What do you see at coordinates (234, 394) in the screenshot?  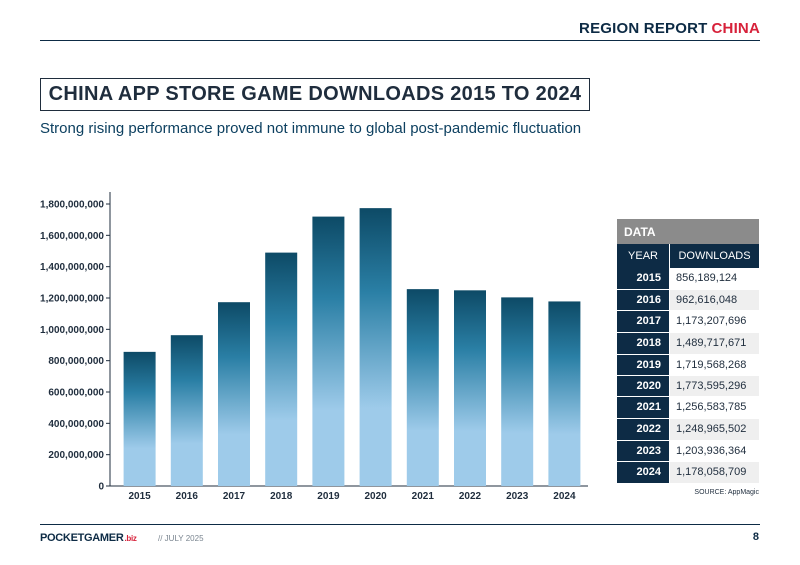 I see `bar-2017` at bounding box center [234, 394].